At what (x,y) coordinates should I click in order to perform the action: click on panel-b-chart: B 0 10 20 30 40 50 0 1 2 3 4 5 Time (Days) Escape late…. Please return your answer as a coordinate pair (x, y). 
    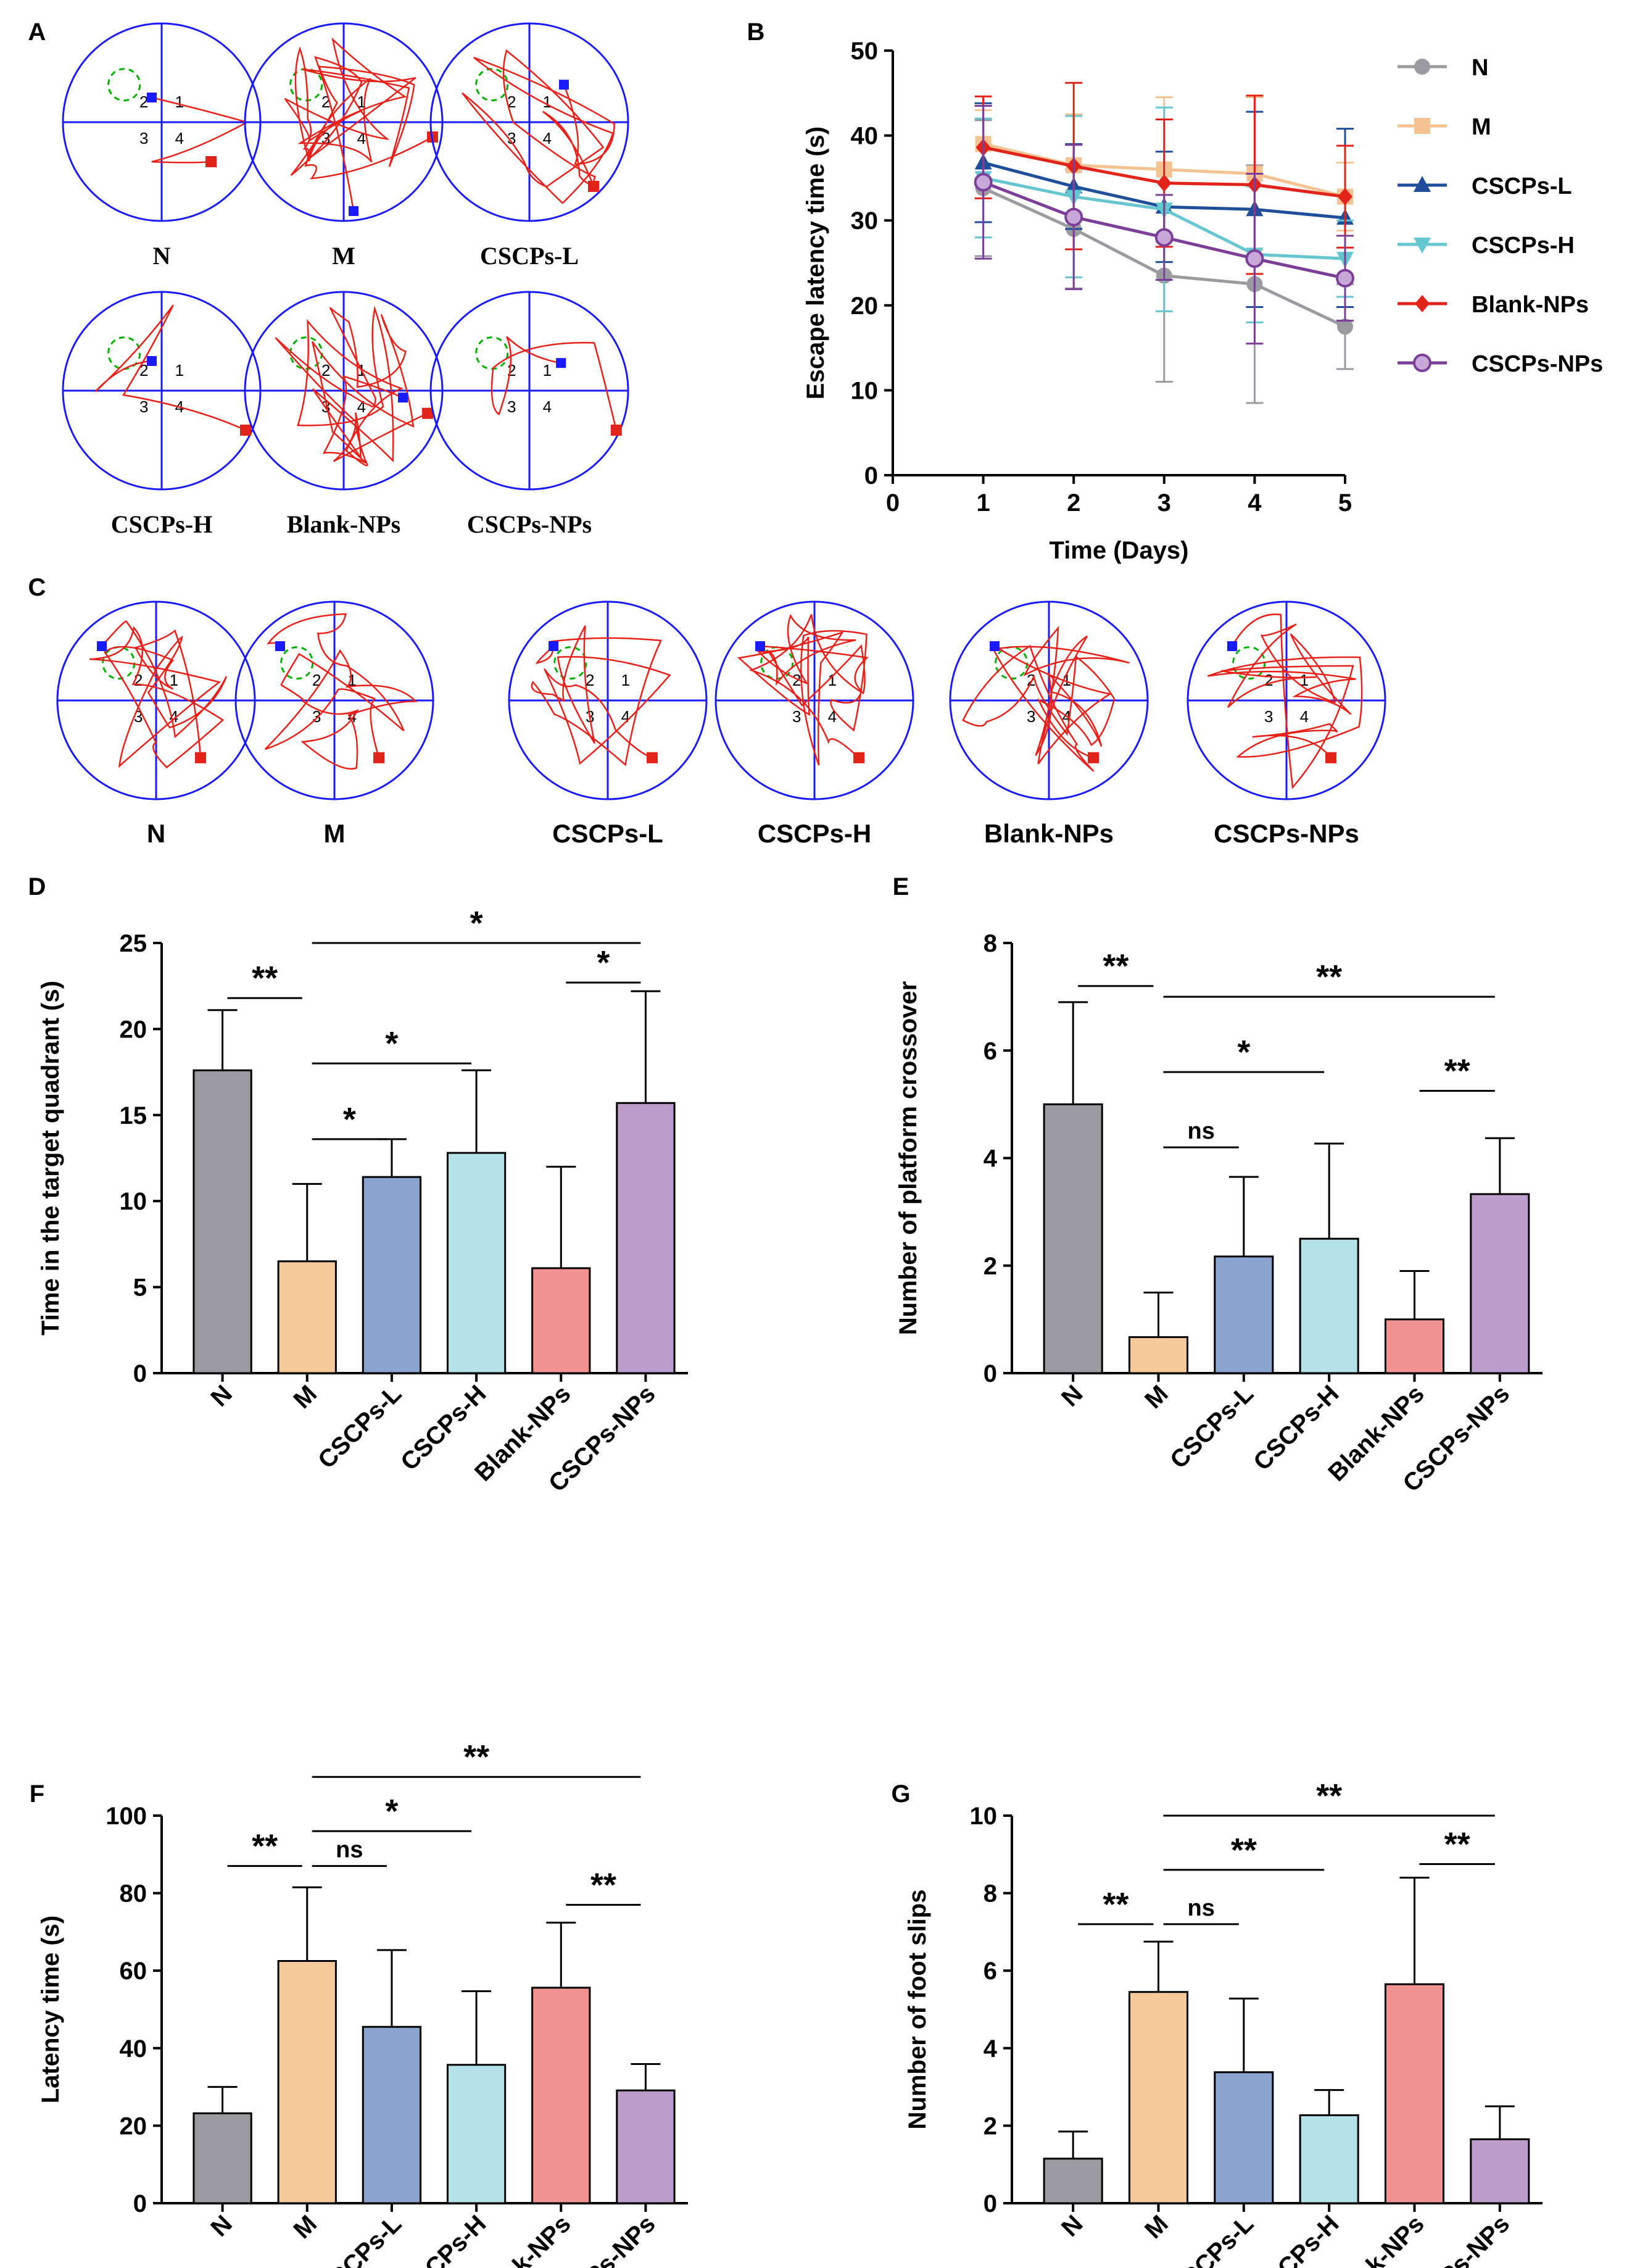
    Looking at the image, I should click on (1176, 291).